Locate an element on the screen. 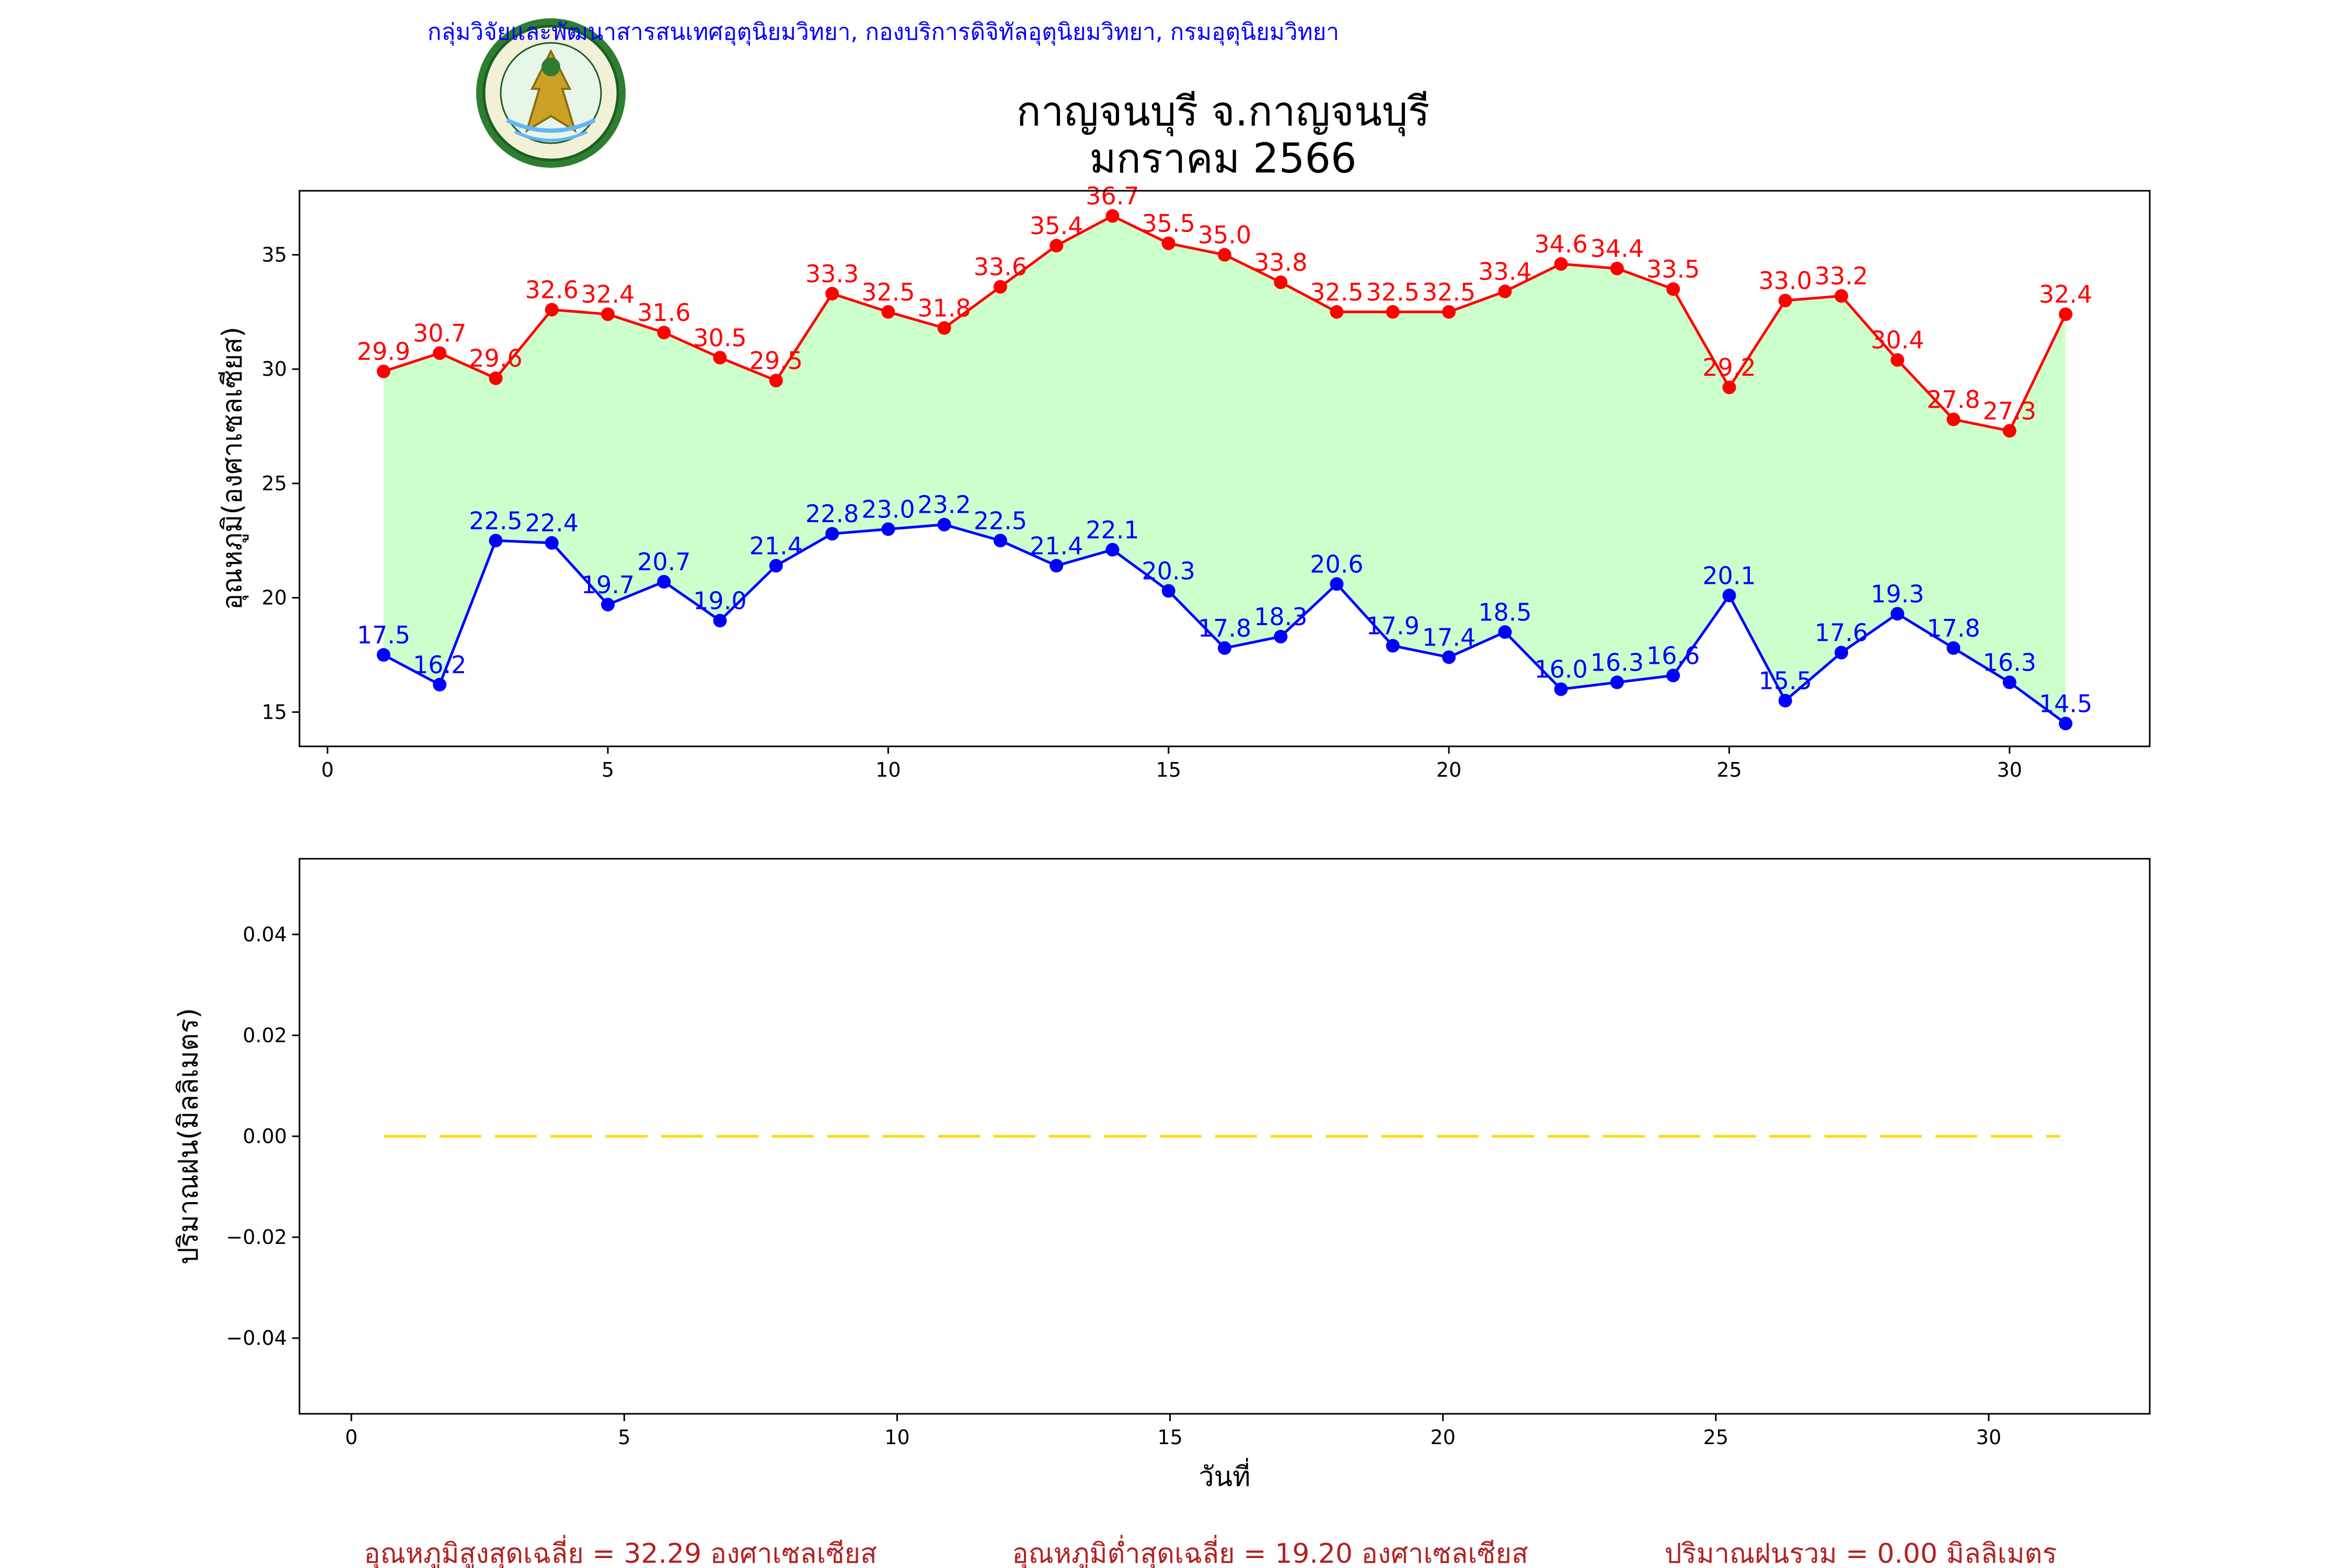 This screenshot has width=2352, height=1568. x-tick-label: 10 is located at coordinates (888, 769).